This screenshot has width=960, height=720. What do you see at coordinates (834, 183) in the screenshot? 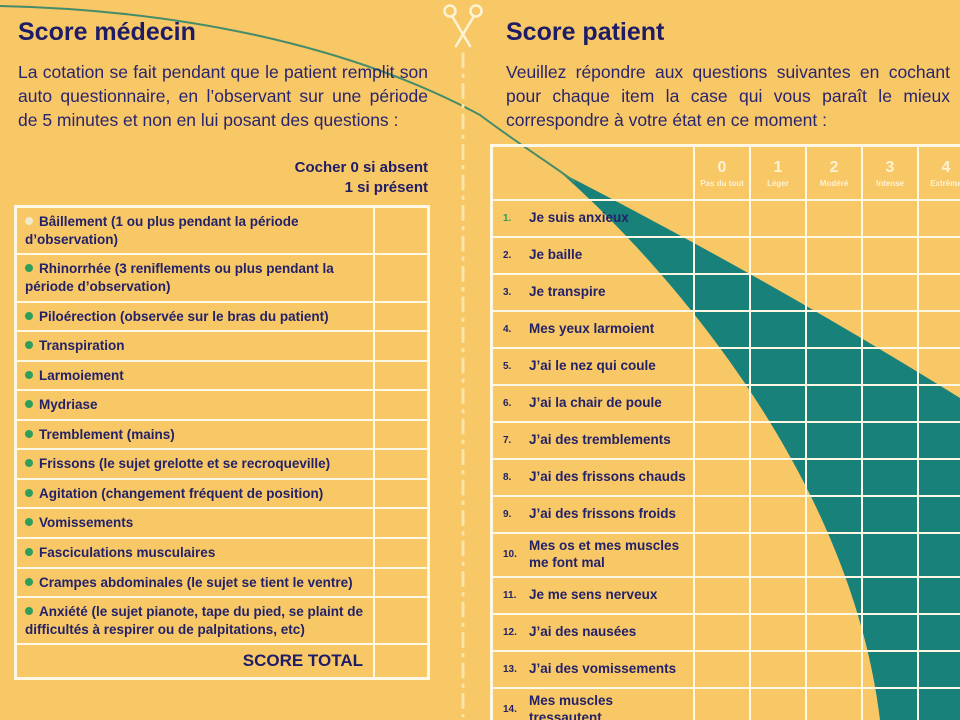
I see `grade-label: Modéré` at bounding box center [834, 183].